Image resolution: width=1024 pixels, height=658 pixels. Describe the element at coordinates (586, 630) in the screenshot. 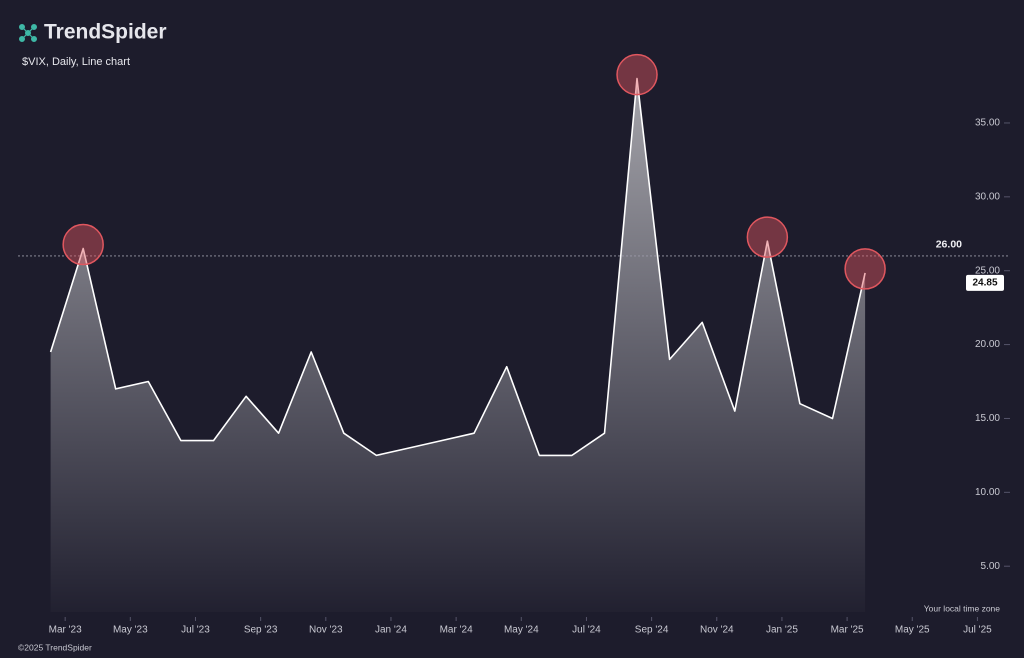

I see `x-tick-label: Jul '24` at that location.